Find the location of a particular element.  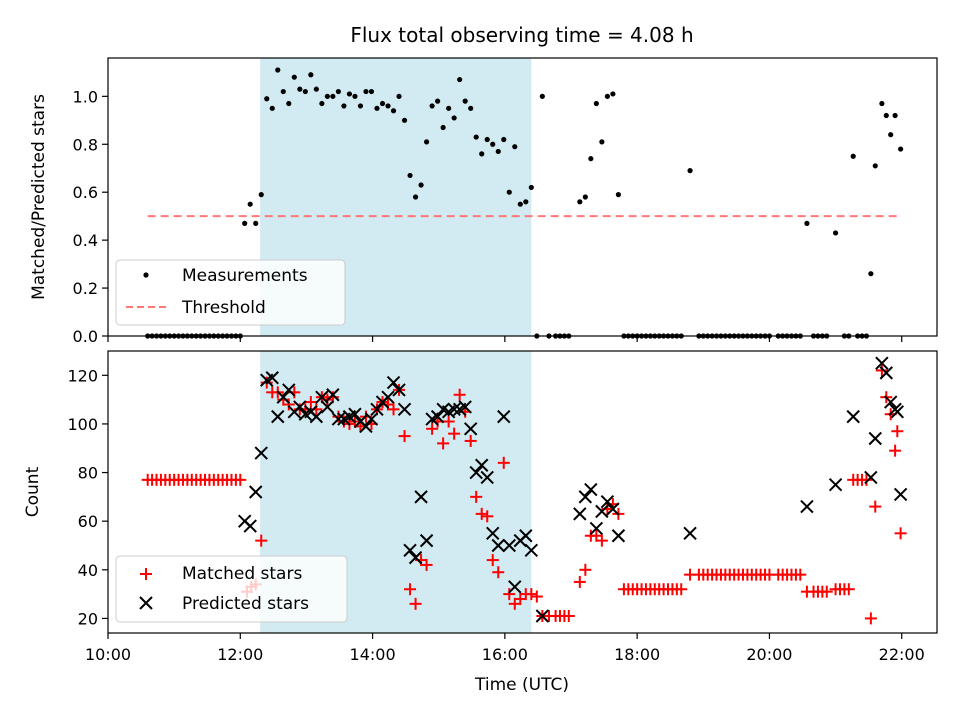

x-tick-label: 18:00 is located at coordinates (637, 654).